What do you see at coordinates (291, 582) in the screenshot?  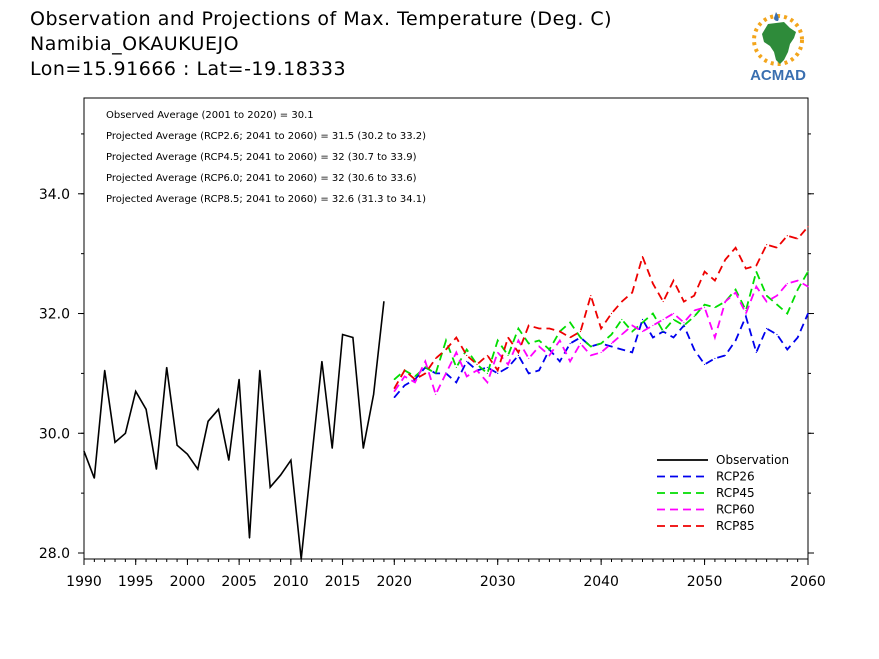 I see `x-tick-label: 2010` at bounding box center [291, 582].